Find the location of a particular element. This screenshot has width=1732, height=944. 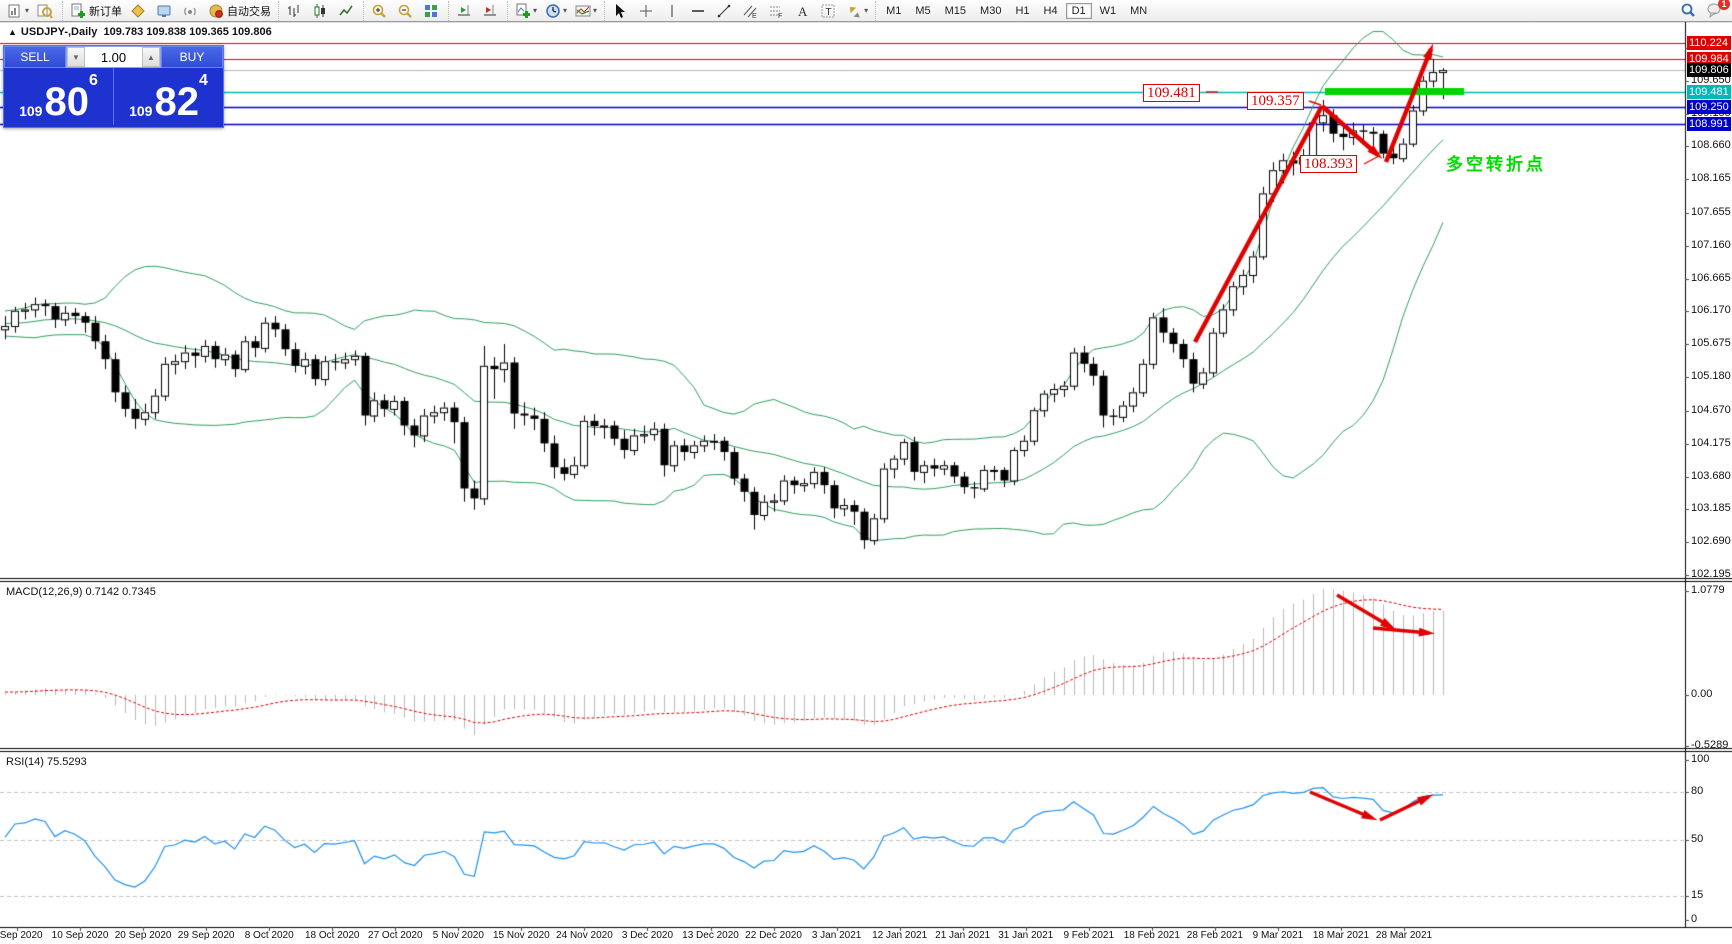

metaeditor-icon is located at coordinates (138, 11).